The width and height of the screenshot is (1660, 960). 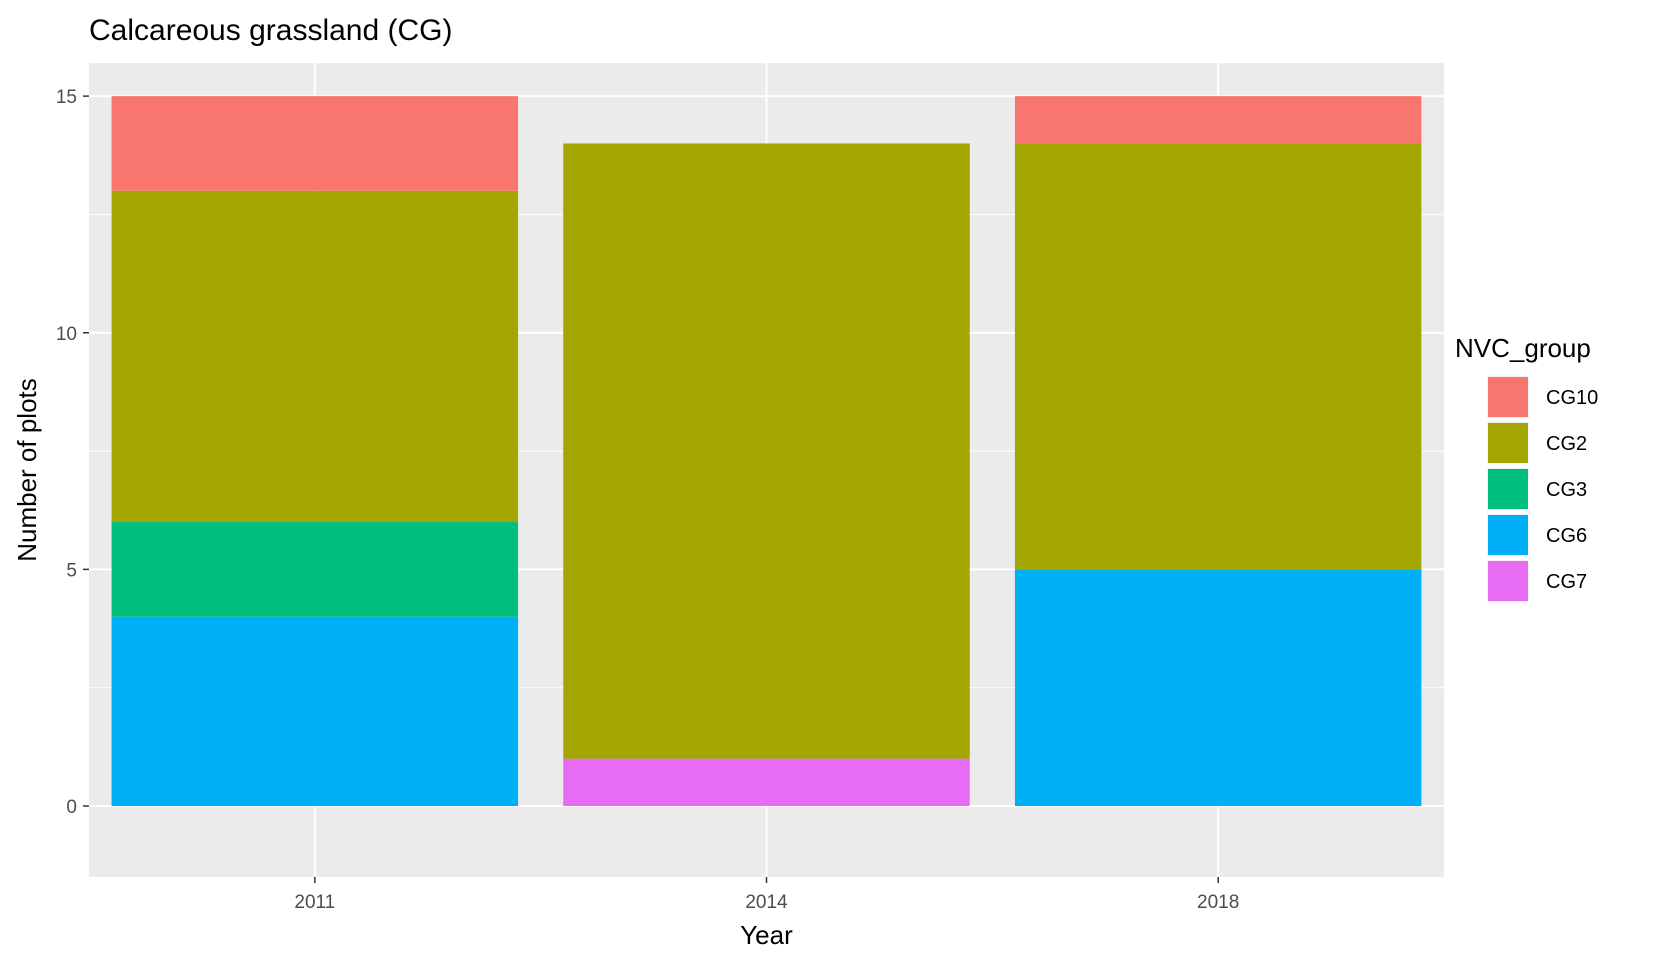 I want to click on legend-label-cg10: CG10, so click(x=1572, y=398).